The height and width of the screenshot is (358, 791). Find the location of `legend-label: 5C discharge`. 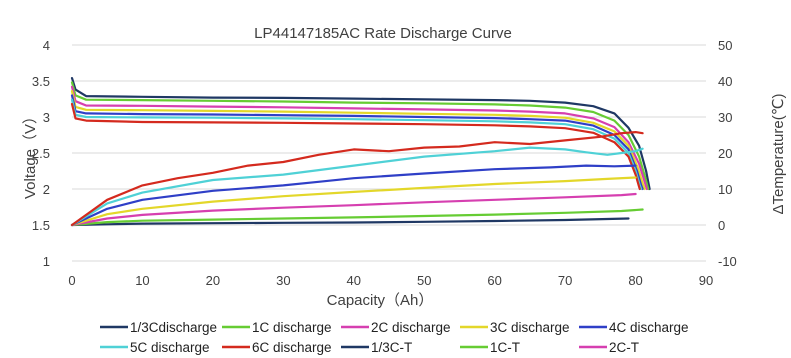

legend-label: 5C discharge is located at coordinates (170, 347).